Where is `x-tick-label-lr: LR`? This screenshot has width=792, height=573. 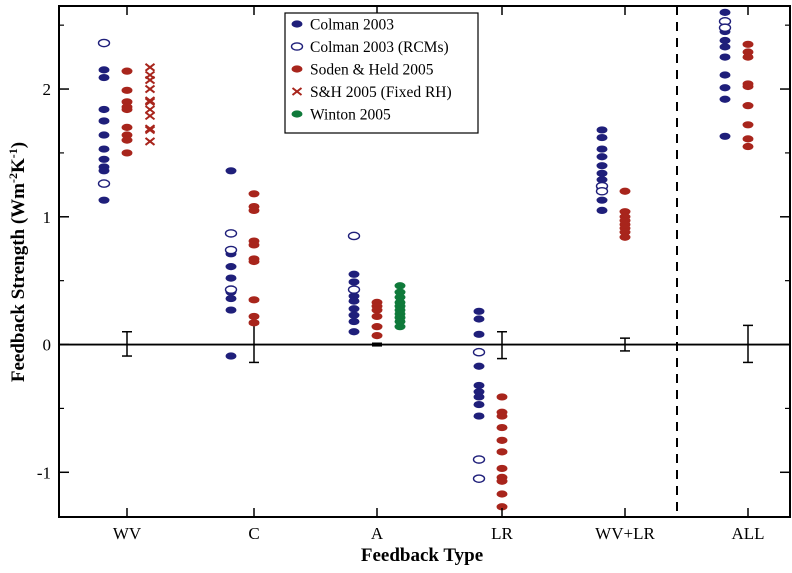
x-tick-label-lr: LR is located at coordinates (502, 533).